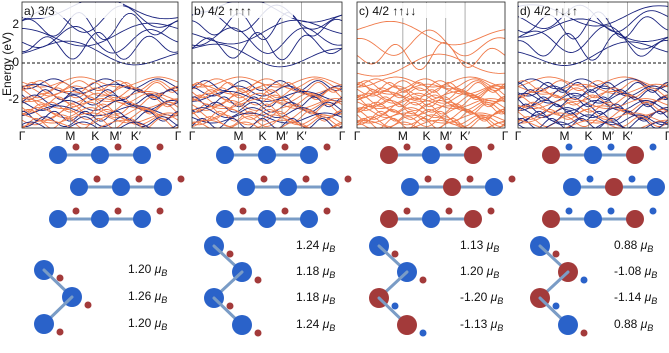  What do you see at coordinates (267, 65) in the screenshot?
I see `band-panel: b) 4/2 ↑↑↑↑` at bounding box center [267, 65].